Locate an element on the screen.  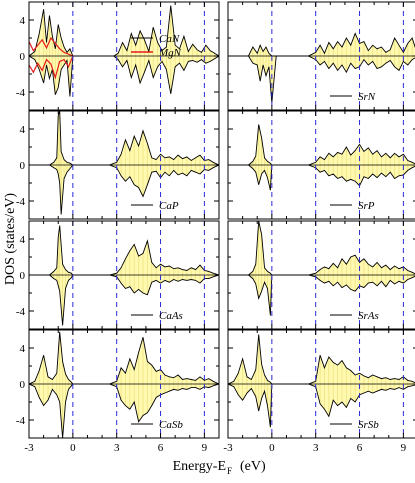
legend-label: SrAs is located at coordinates (368, 316).